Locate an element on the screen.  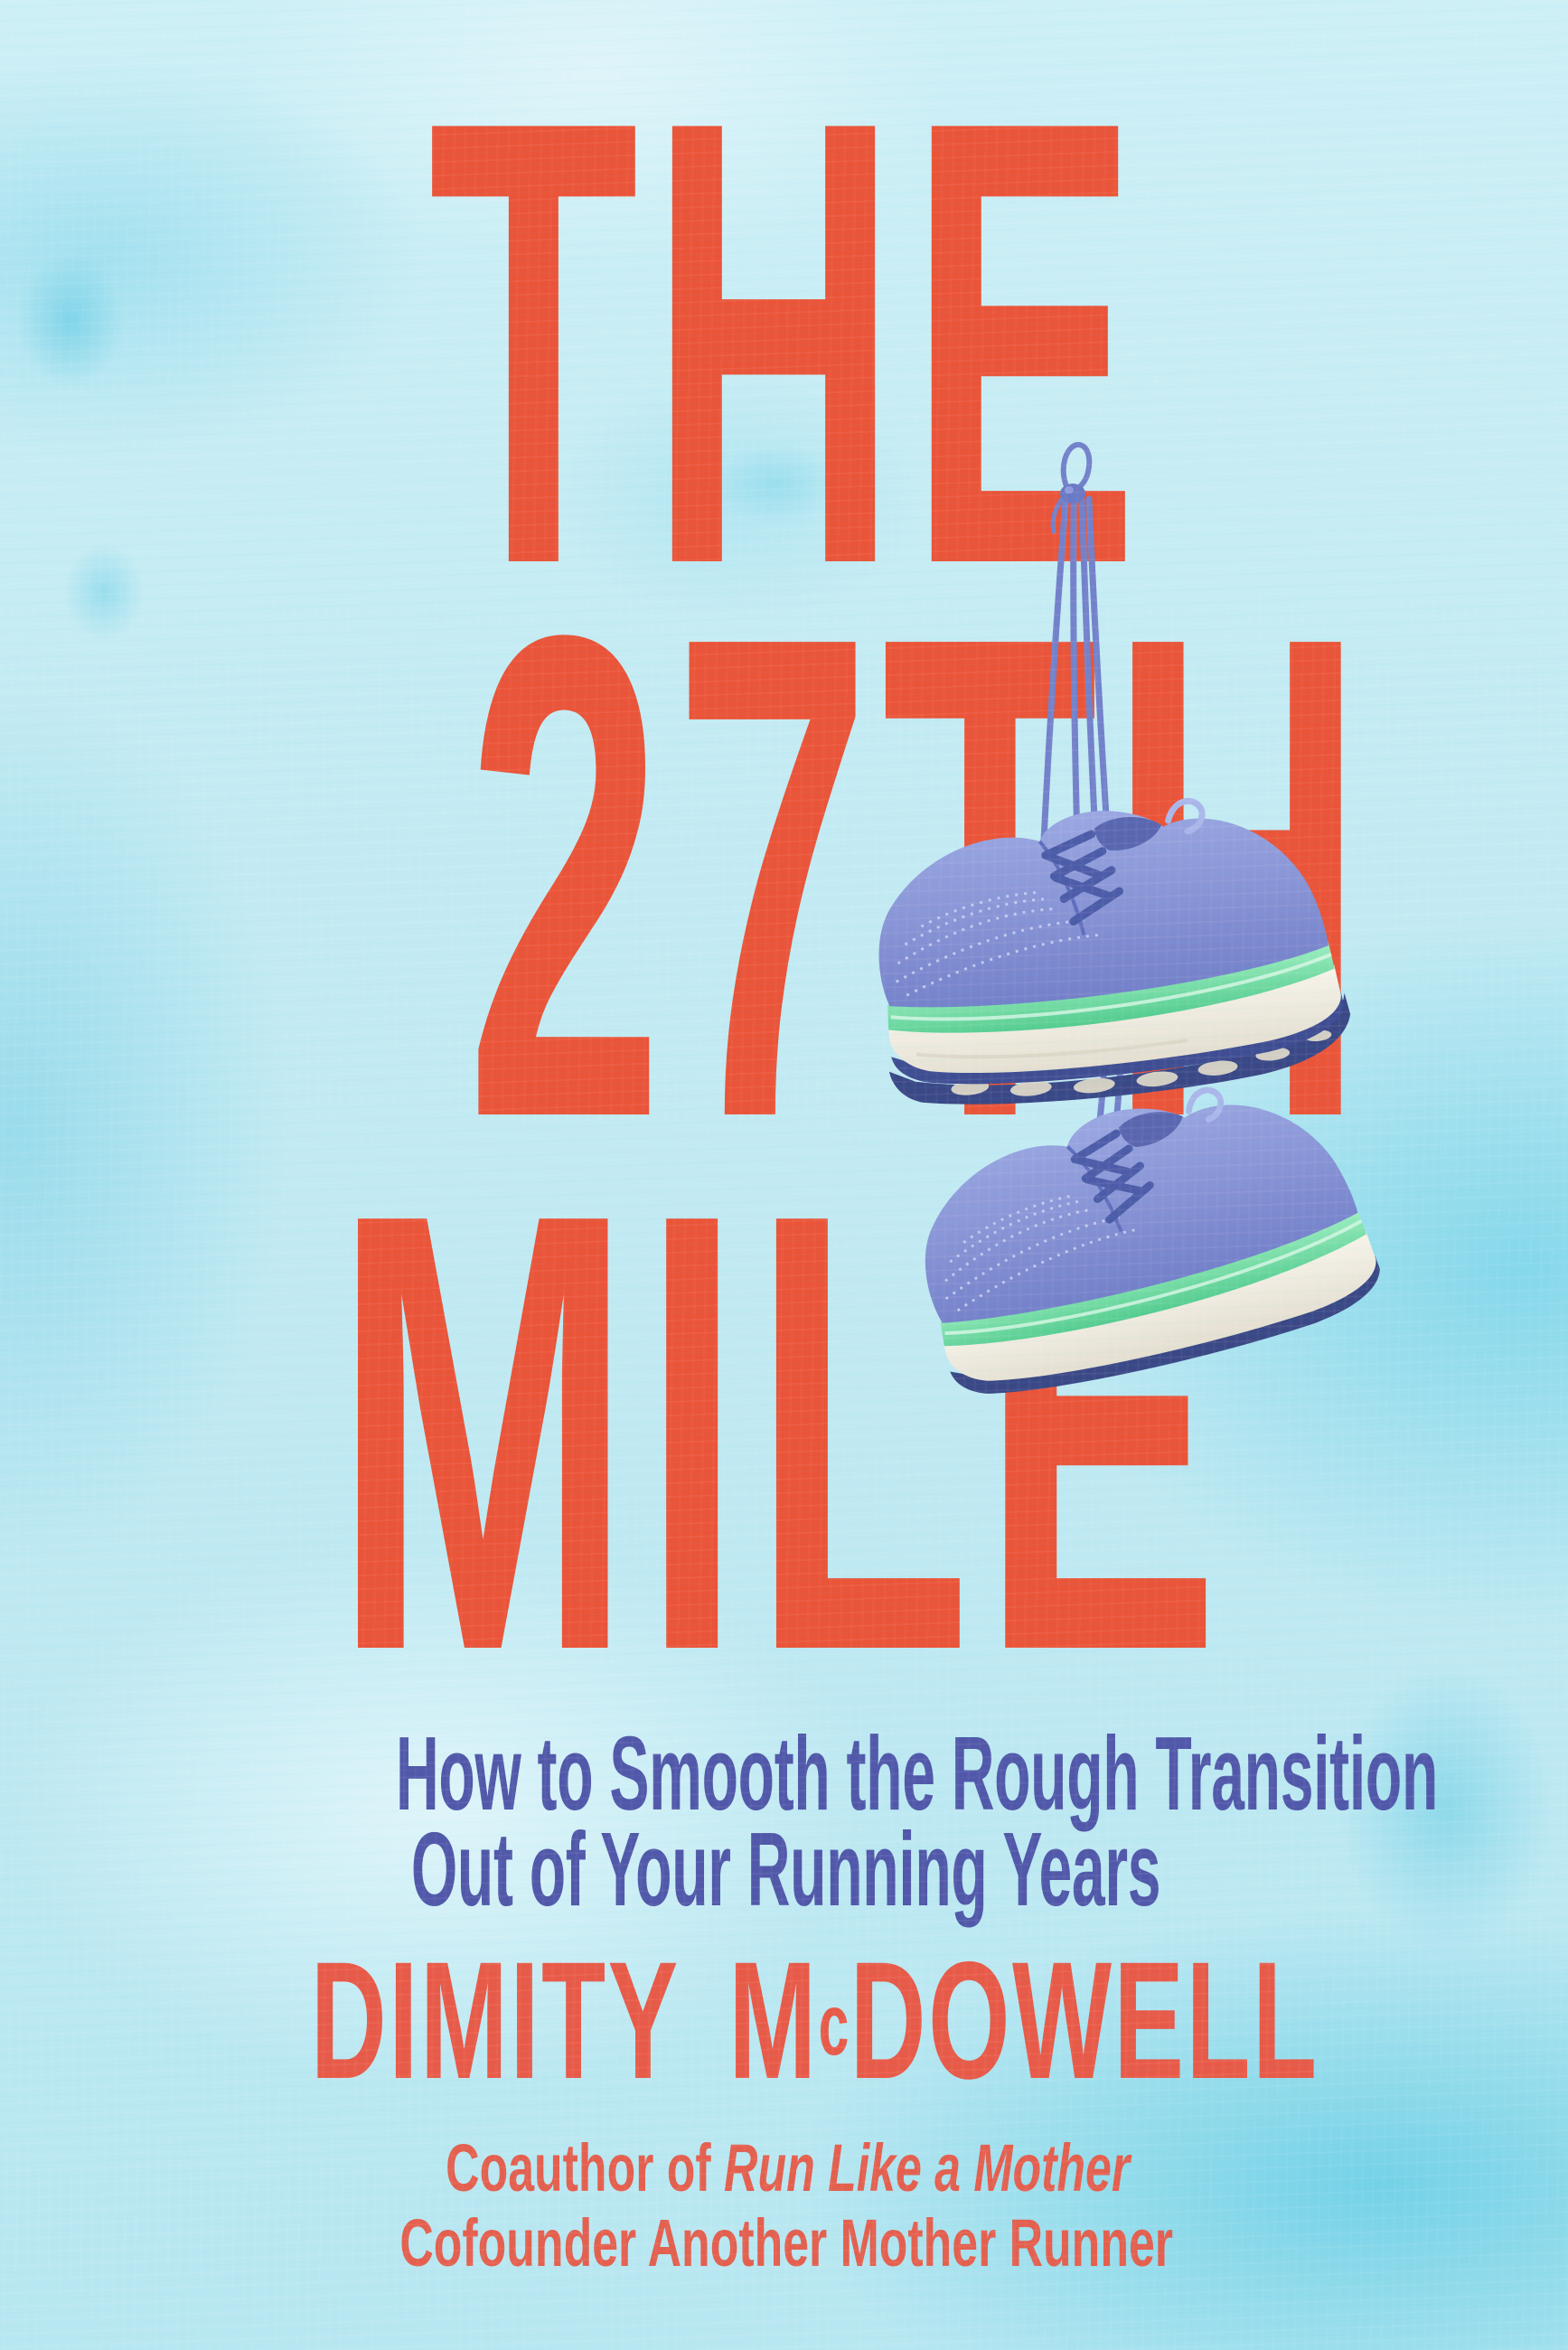
author-name: DIMITY McDOWELL is located at coordinates (784, 2021).